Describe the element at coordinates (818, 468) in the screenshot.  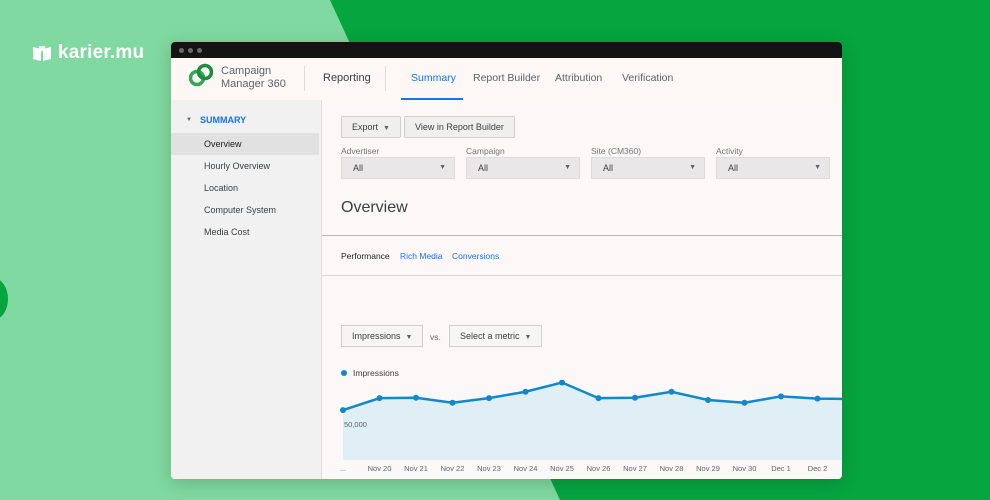
I see `x-tick-label: Dec 2` at that location.